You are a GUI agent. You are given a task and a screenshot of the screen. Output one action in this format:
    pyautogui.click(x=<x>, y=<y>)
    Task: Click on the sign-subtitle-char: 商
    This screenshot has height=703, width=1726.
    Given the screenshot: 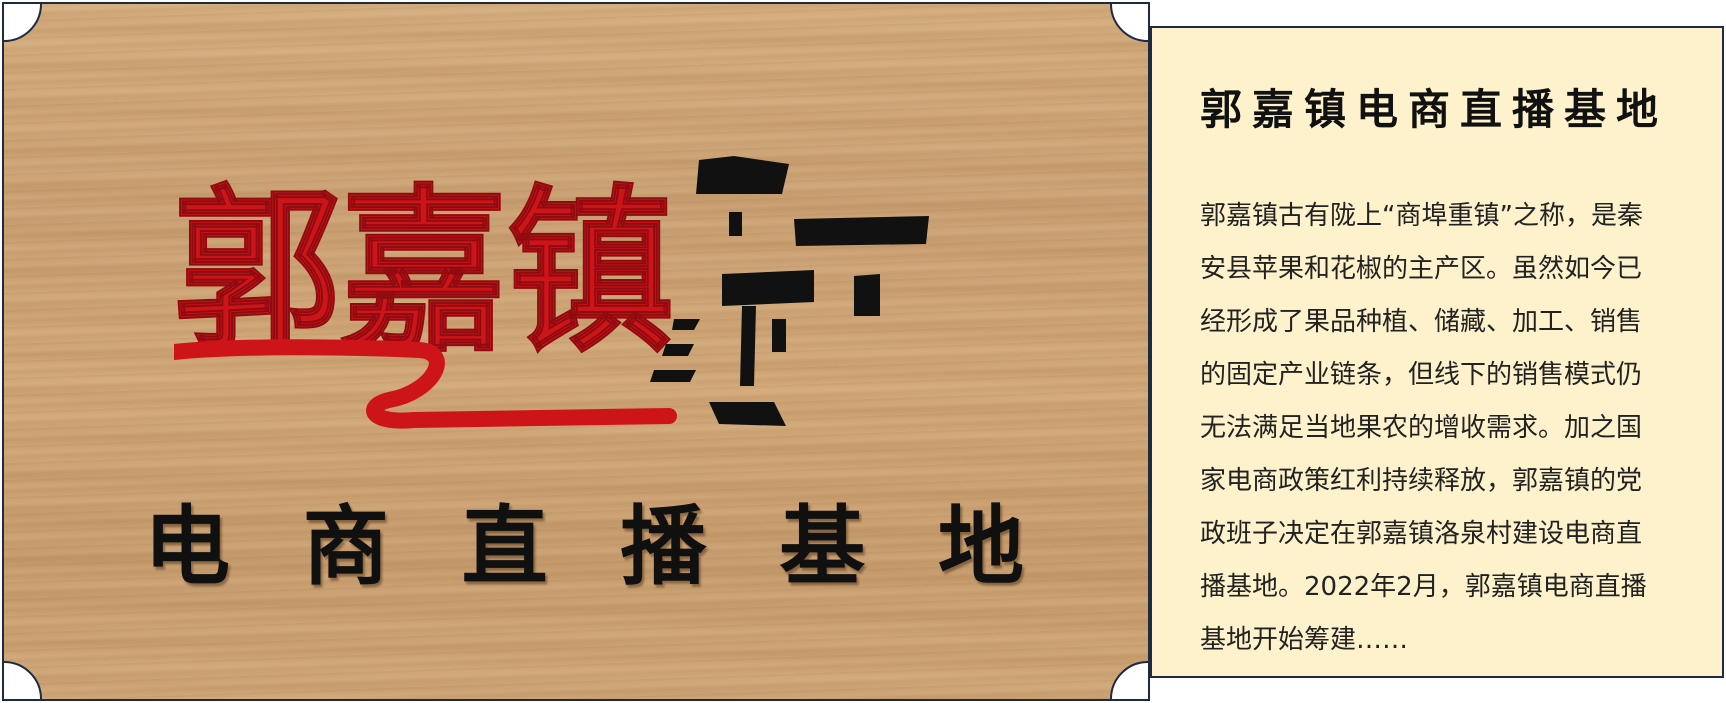 What is the action you would take?
    pyautogui.click(x=345, y=547)
    